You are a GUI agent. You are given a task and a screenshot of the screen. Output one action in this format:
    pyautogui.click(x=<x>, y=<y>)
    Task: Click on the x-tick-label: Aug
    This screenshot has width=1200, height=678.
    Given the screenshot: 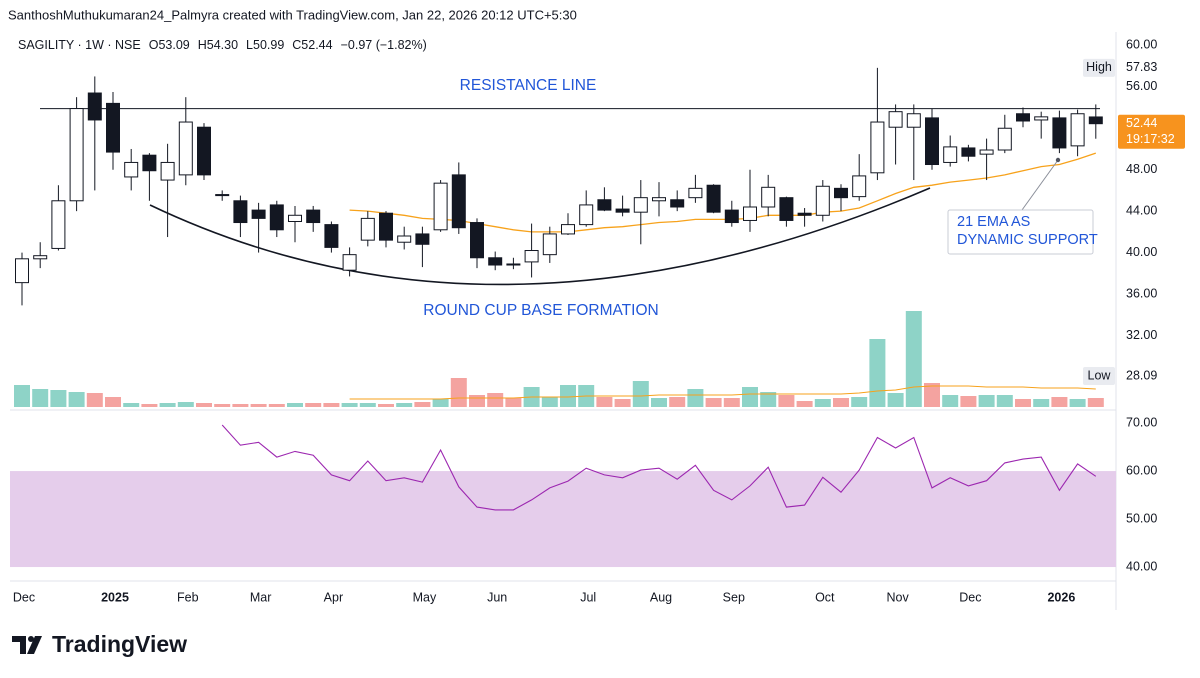 What is the action you would take?
    pyautogui.click(x=661, y=597)
    